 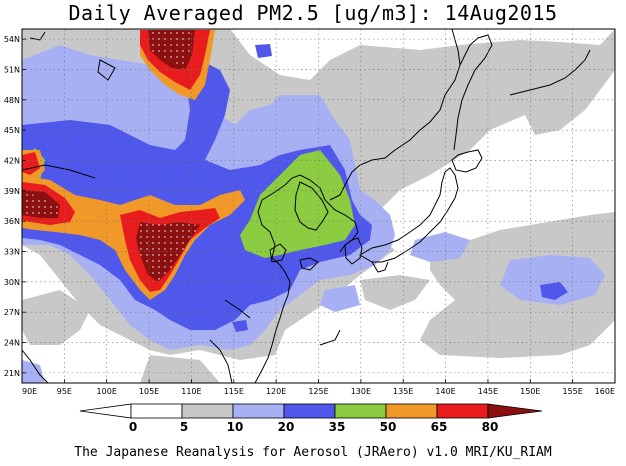 I want to click on lon-tick-label: 145E, so click(x=488, y=391).